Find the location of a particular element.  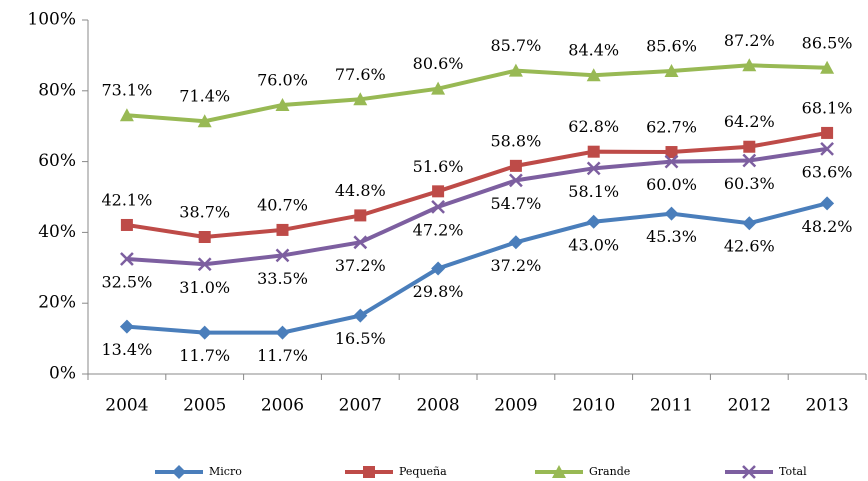

data-label: 64.2% is located at coordinates (749, 121).